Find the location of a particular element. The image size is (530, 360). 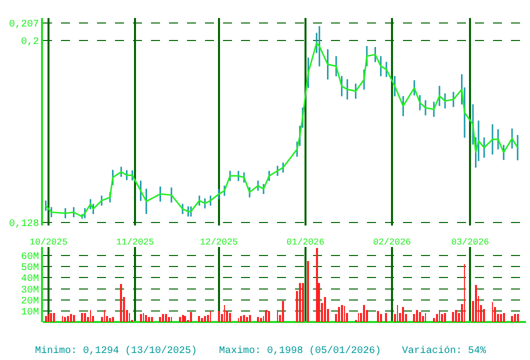

y-tick-label: 60M is located at coordinates (29, 258).